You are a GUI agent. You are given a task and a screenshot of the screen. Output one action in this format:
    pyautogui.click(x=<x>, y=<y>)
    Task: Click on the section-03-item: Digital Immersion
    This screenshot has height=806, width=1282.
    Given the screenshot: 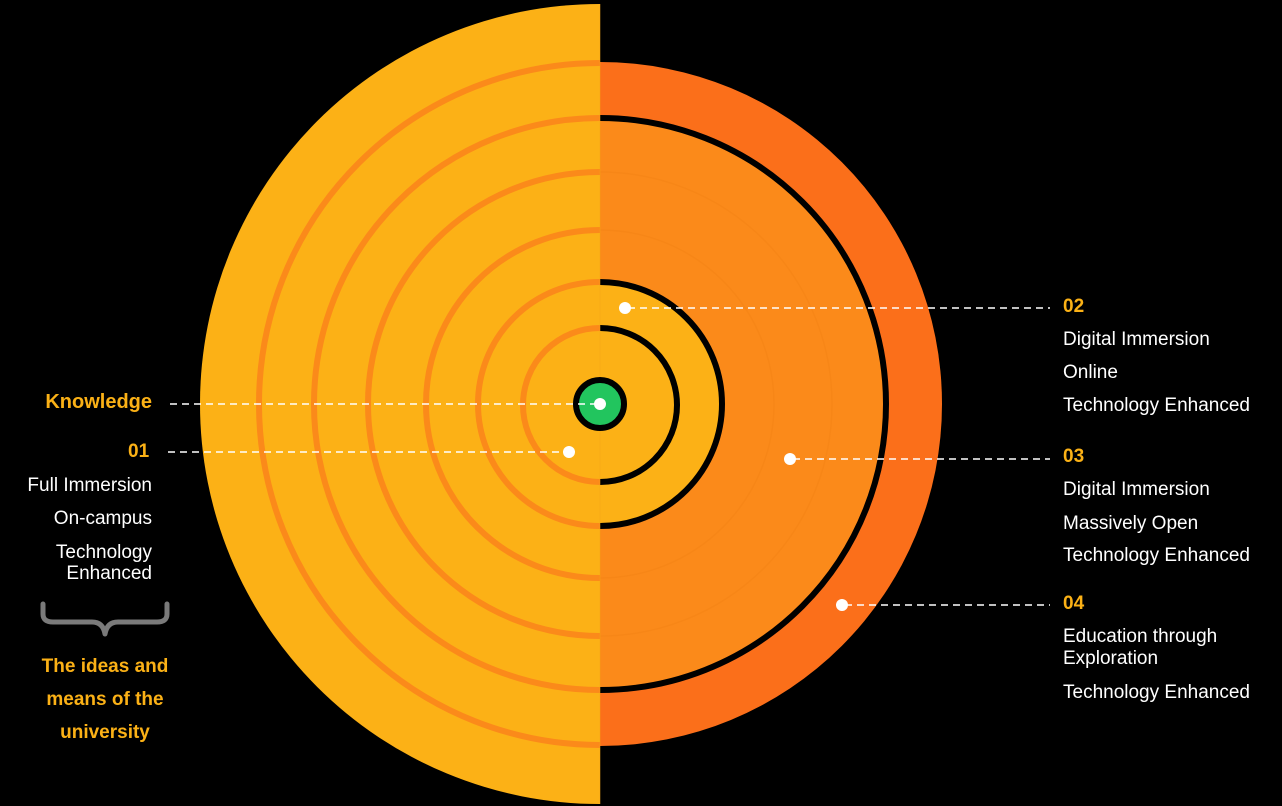 What is the action you would take?
    pyautogui.click(x=1136, y=489)
    